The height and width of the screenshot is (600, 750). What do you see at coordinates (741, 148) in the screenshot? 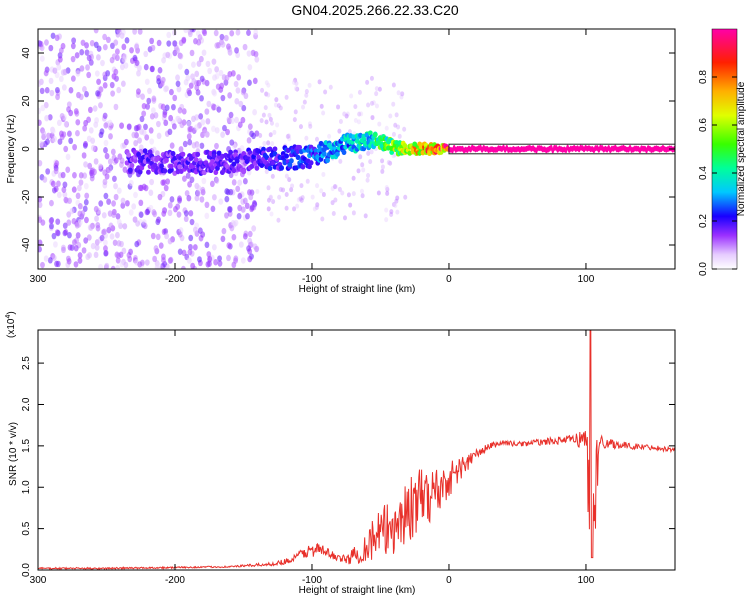
I see `colorbar-label: Normalized spectral amplitude` at bounding box center [741, 148].